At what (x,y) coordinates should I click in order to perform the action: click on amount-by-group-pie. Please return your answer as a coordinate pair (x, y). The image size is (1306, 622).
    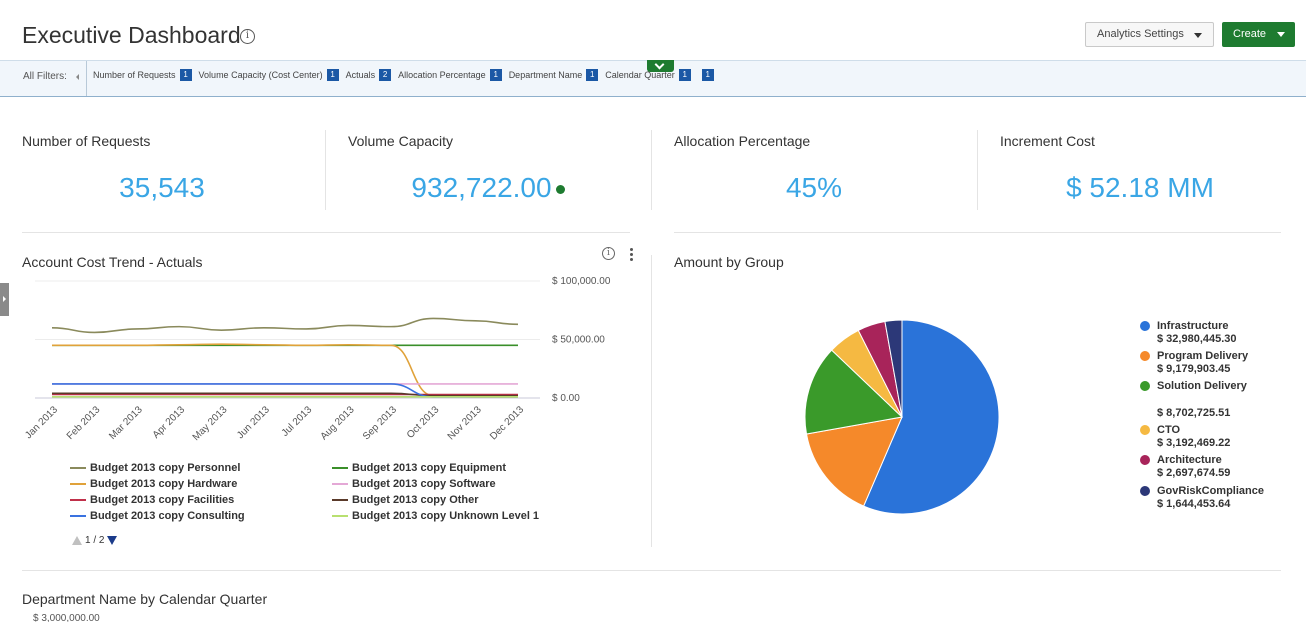
    Looking at the image, I should click on (902, 417).